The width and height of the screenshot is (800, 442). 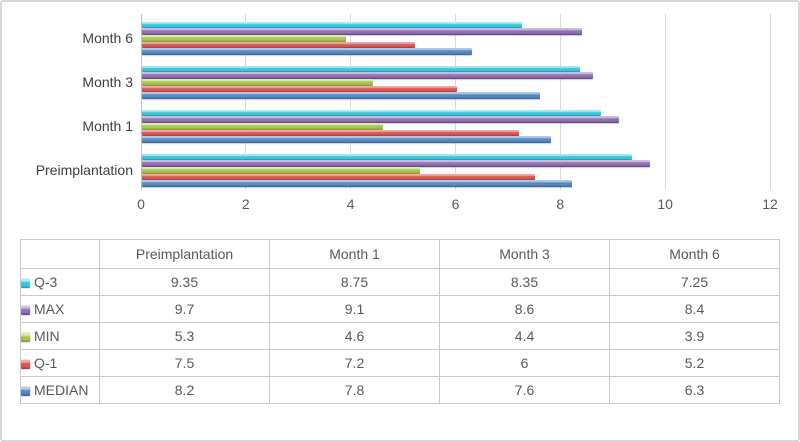 What do you see at coordinates (184, 390) in the screenshot?
I see `table-value-cell: 8.2` at bounding box center [184, 390].